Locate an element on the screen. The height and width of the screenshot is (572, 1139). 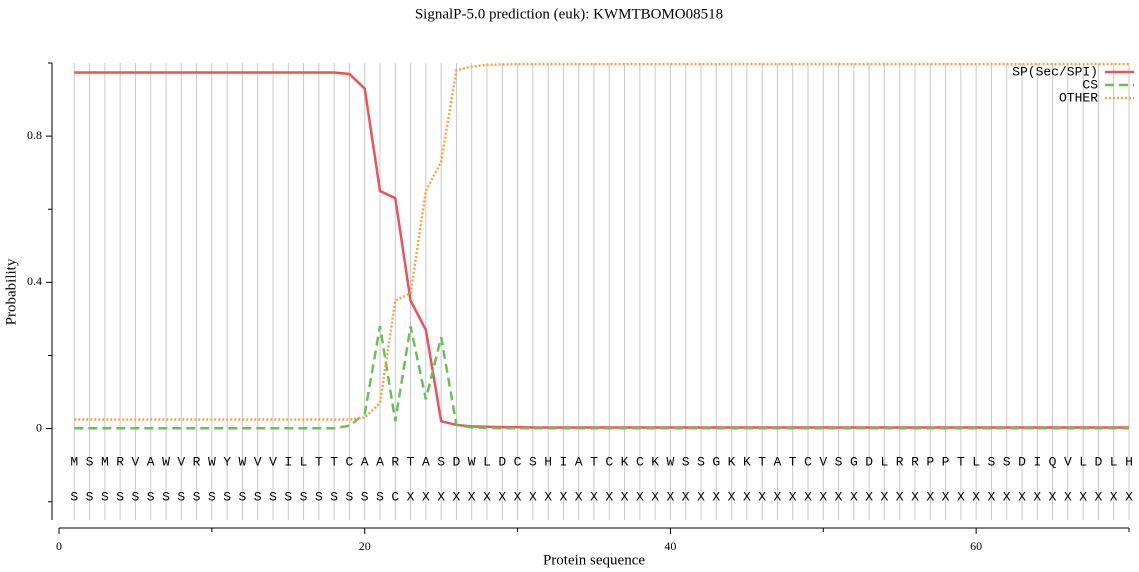
residue: Q is located at coordinates (1053, 461).